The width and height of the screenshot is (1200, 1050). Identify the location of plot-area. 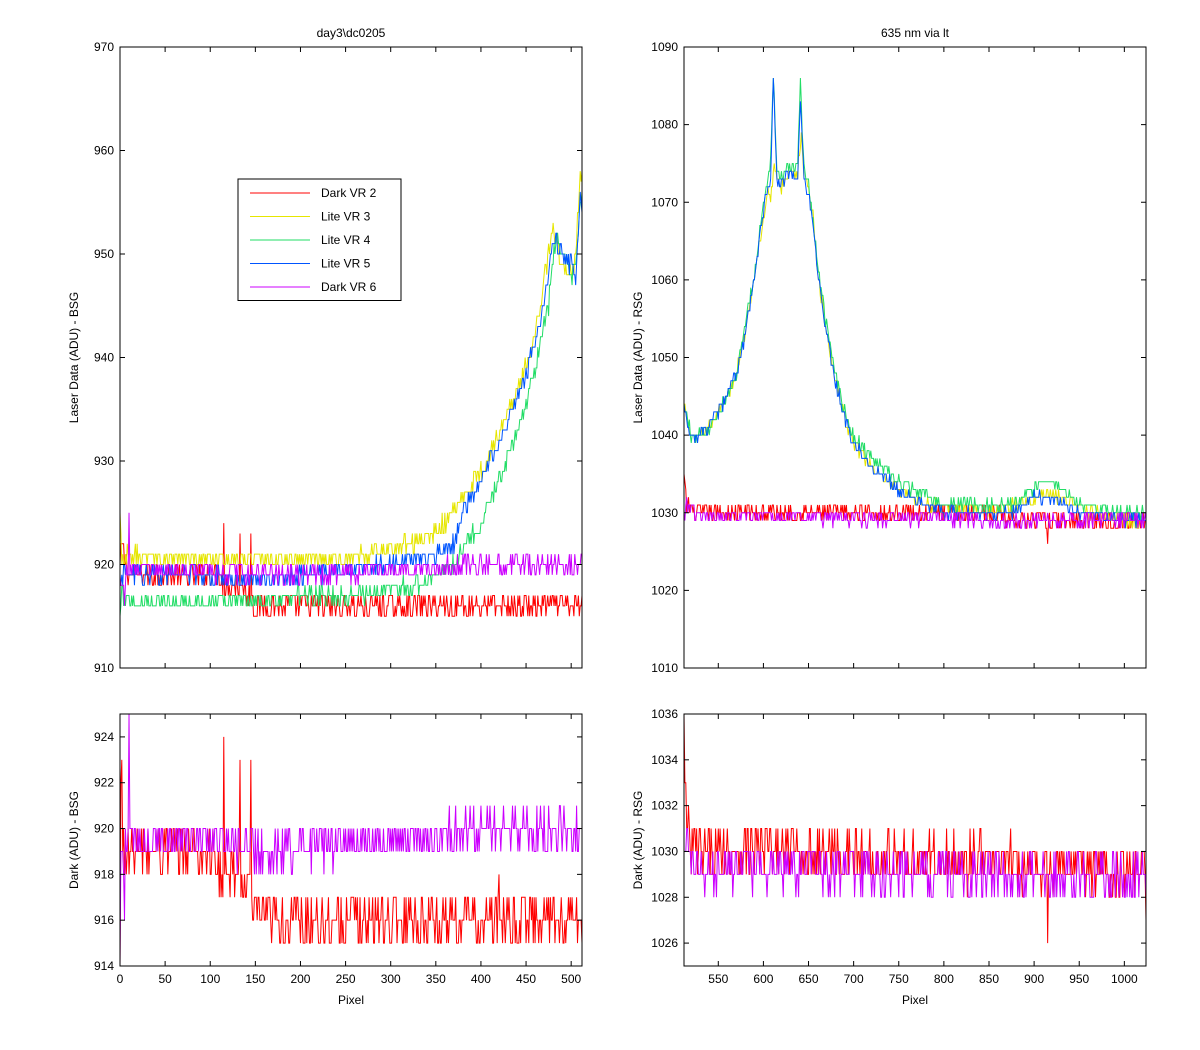
(915, 840).